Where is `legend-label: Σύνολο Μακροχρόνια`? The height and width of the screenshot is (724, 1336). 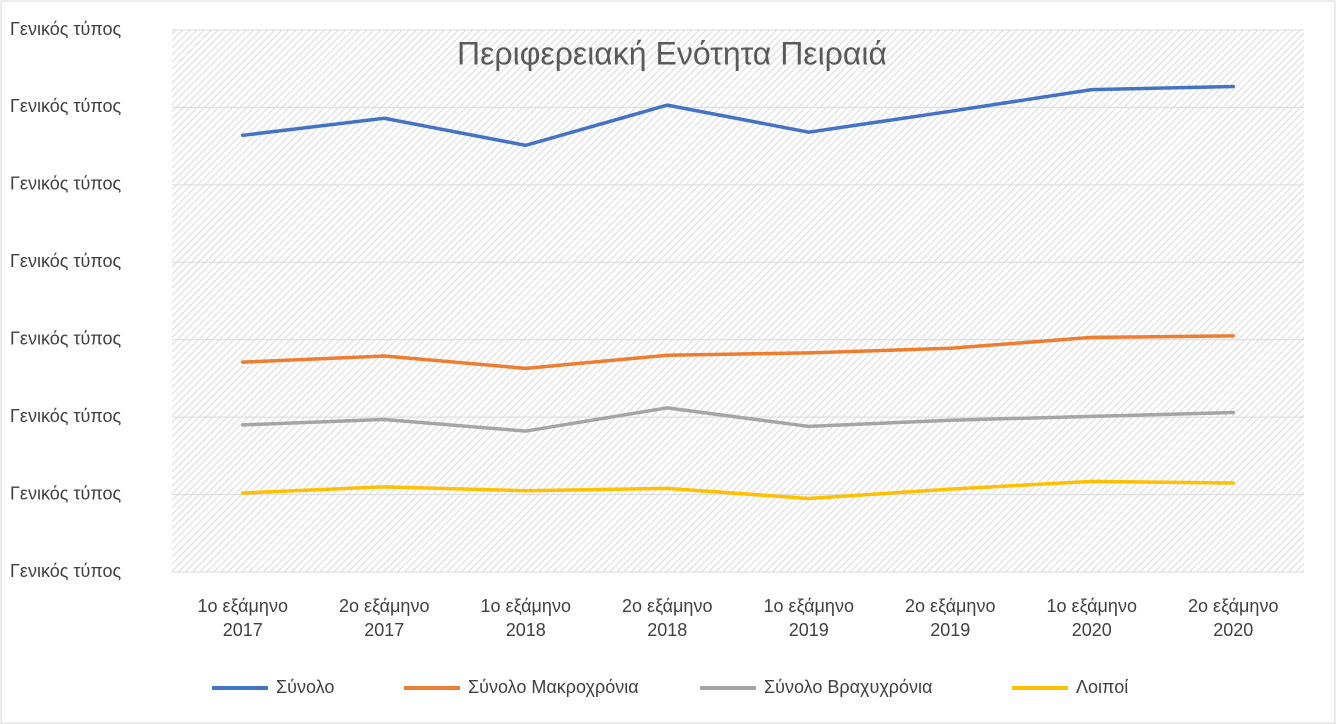 legend-label: Σύνολο Μακροχρόνια is located at coordinates (553, 687).